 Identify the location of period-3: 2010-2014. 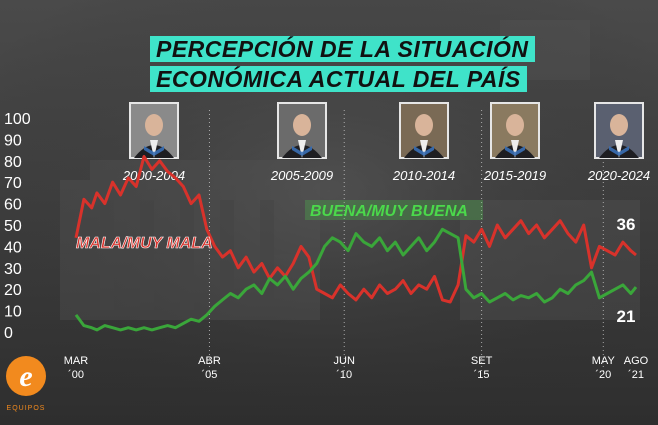
(423, 142).